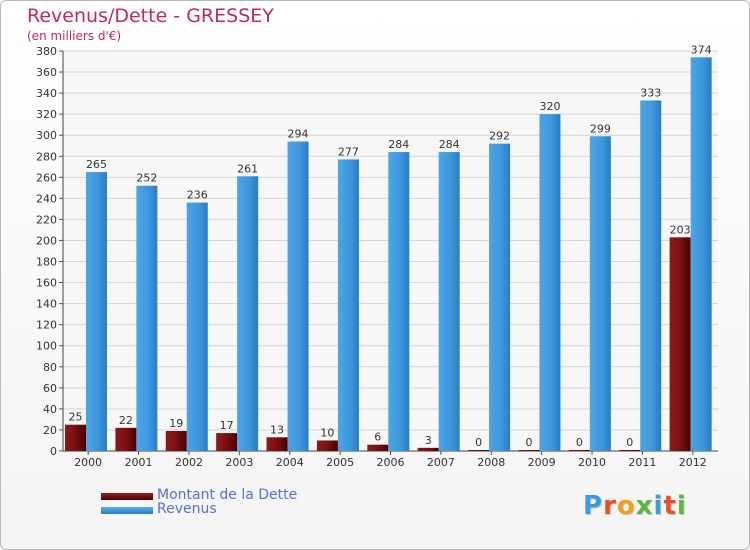  Describe the element at coordinates (187, 509) in the screenshot. I see `legend-label-revenue: Revenus` at that location.